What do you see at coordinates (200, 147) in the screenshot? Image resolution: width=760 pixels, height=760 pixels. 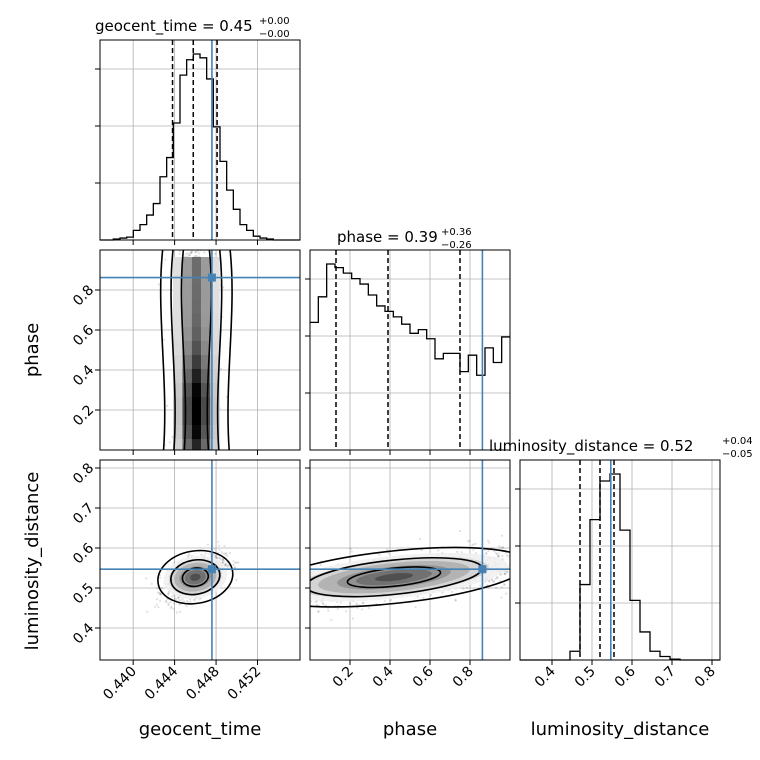 I see `histogram-geocent-time` at bounding box center [200, 147].